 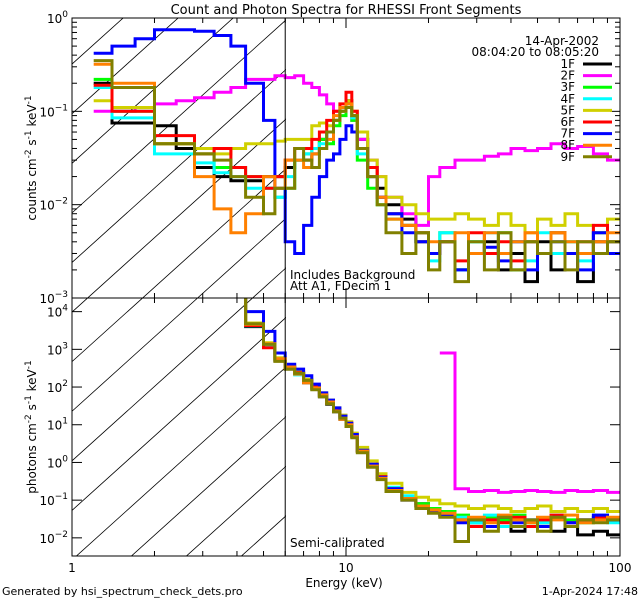 What do you see at coordinates (32, 169) in the screenshot?
I see `y-axis-label-part: cm` at bounding box center [32, 169].